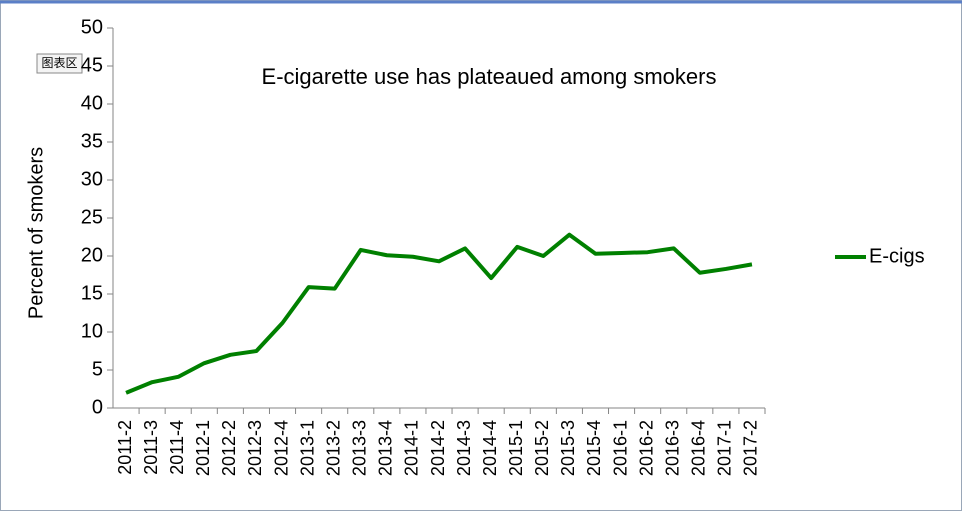  I want to click on x-tick-label: 2014-4, so click(490, 448).